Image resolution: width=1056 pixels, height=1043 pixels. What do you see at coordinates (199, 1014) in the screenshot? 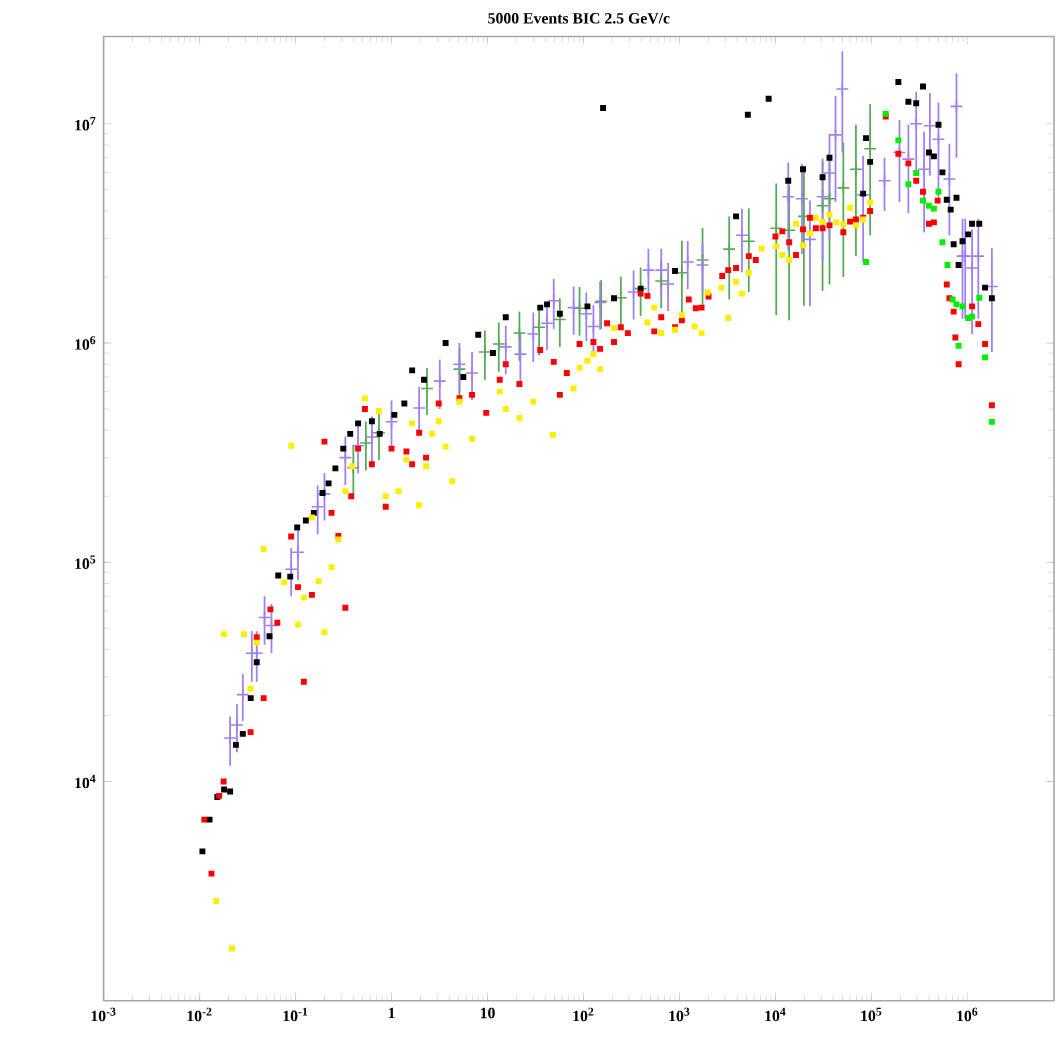
I see `x-tick-label: 10$^{-2}$` at bounding box center [199, 1014].